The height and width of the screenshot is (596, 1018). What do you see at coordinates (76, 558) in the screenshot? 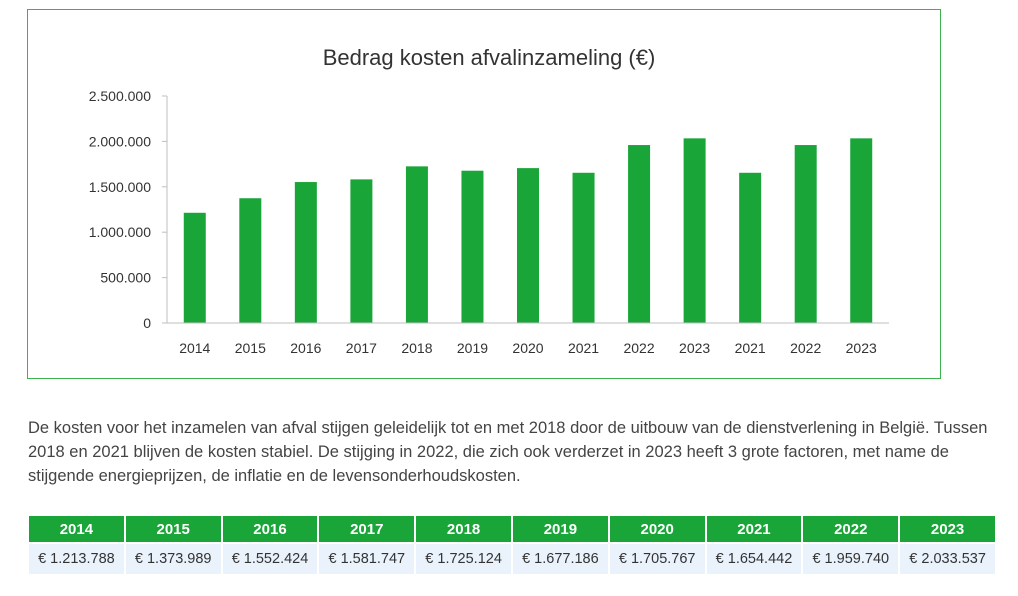
I see `table-cell-amount: € 1.213.788` at bounding box center [76, 558].